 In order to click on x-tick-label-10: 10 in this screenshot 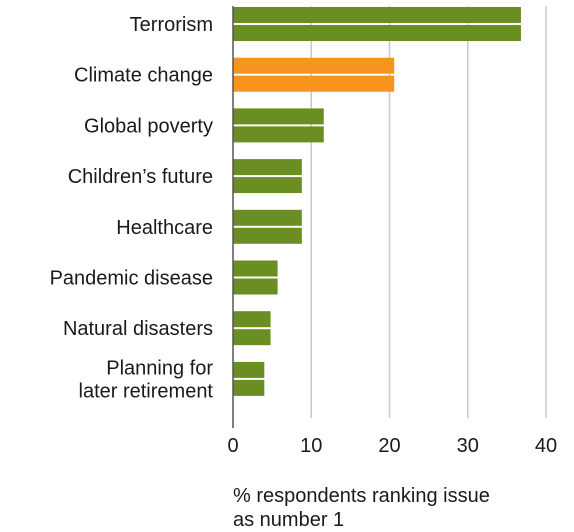, I will do `click(311, 446)`.